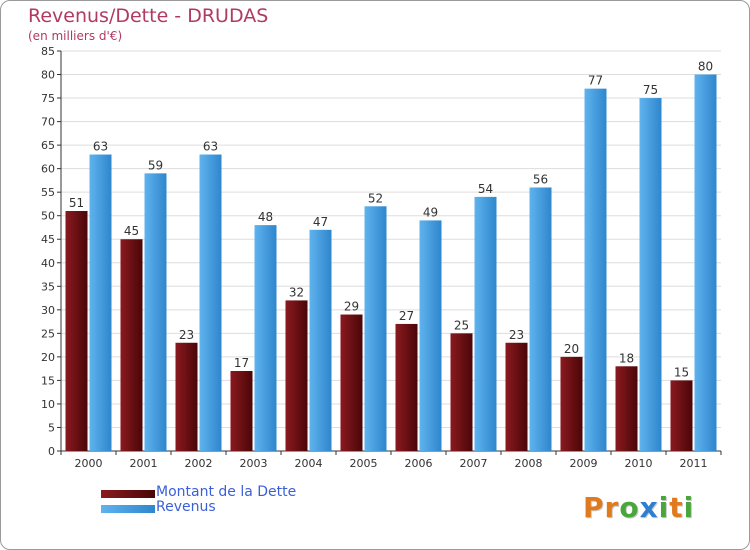 Image resolution: width=750 pixels, height=550 pixels. Describe the element at coordinates (584, 463) in the screenshot. I see `x-tick-label: 2009` at that location.